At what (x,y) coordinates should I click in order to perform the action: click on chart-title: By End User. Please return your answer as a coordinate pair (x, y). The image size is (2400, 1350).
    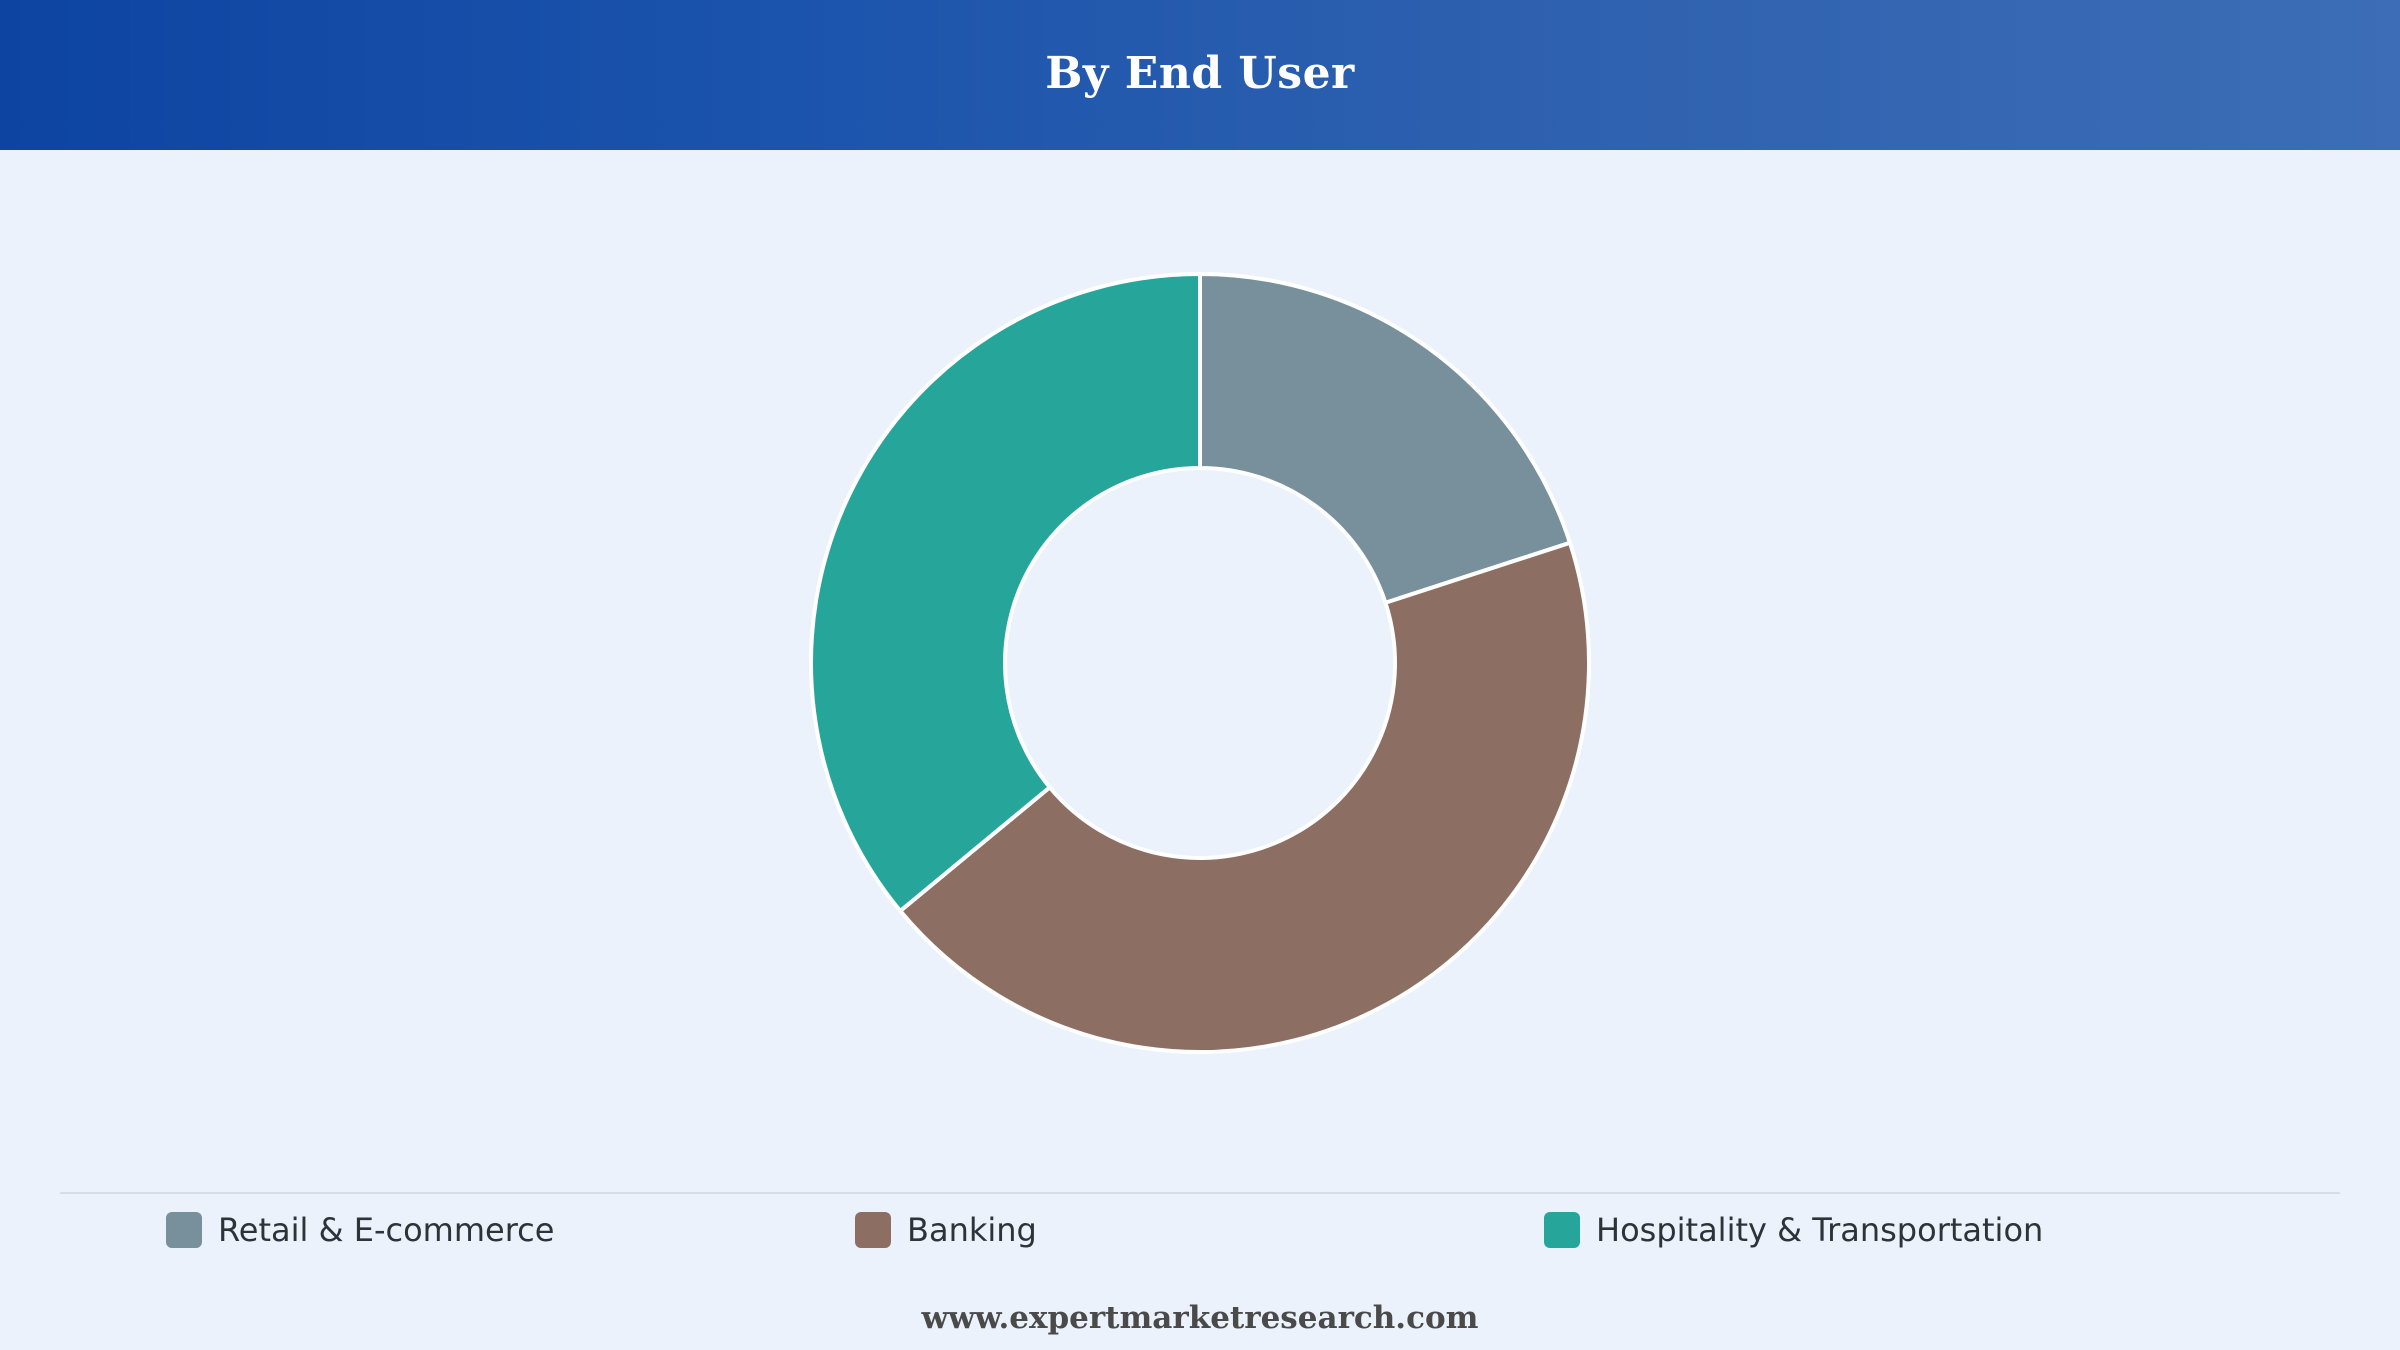
    Looking at the image, I should click on (1200, 73).